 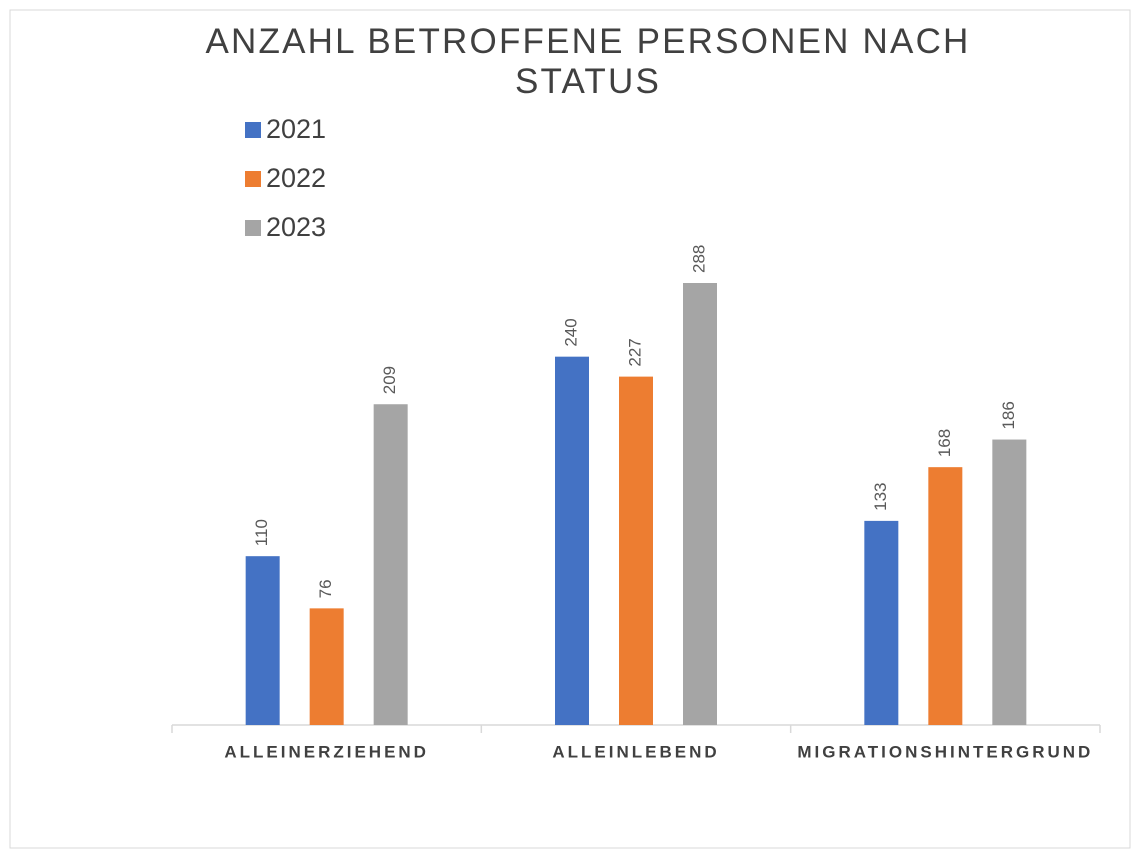 What do you see at coordinates (945, 751) in the screenshot?
I see `x-tick-label: MIGRATIONSHINTERGRUND` at bounding box center [945, 751].